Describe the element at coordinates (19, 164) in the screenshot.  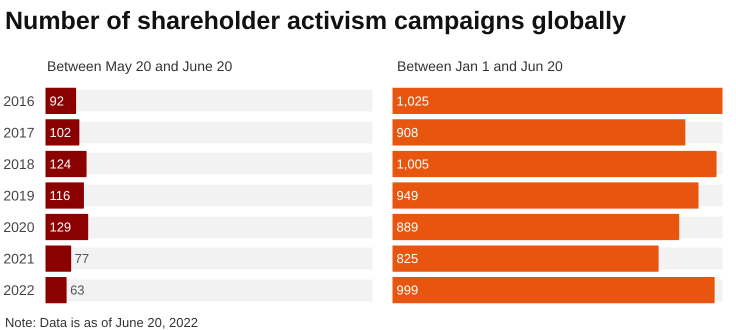
I see `y-tick-label: 2018` at that location.